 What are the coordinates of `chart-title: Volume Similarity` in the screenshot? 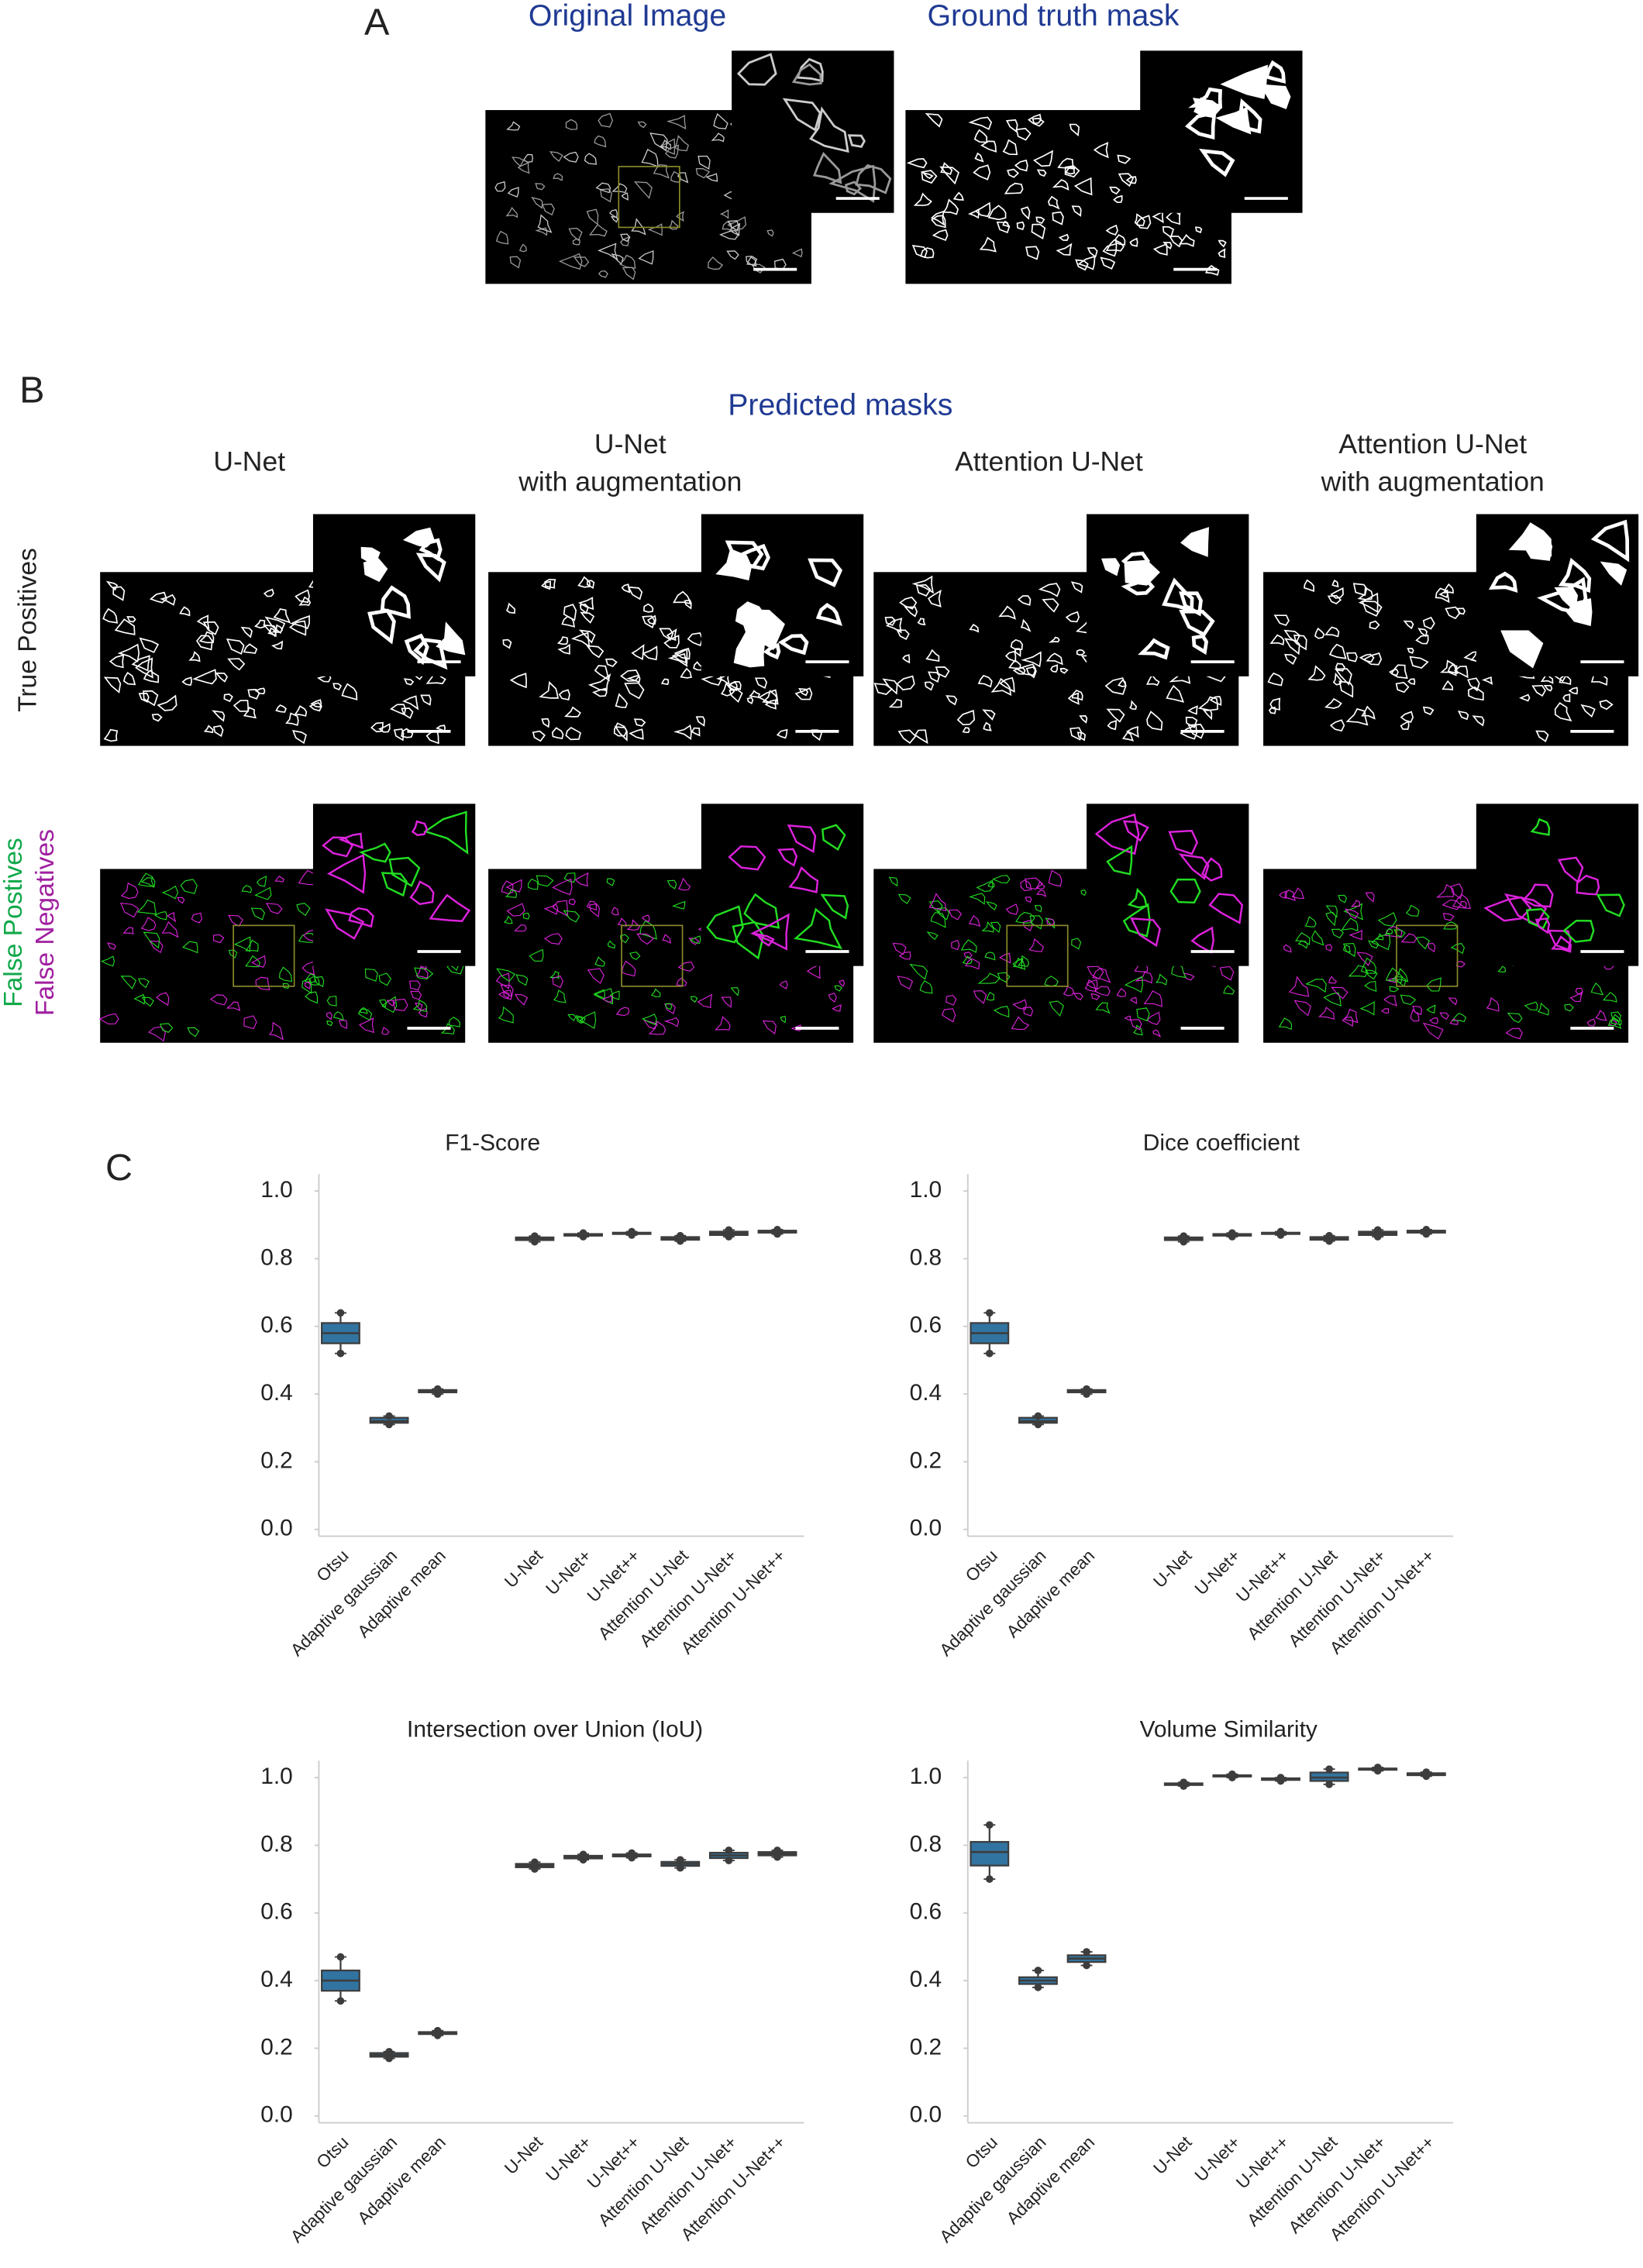 It's located at (1229, 1729).